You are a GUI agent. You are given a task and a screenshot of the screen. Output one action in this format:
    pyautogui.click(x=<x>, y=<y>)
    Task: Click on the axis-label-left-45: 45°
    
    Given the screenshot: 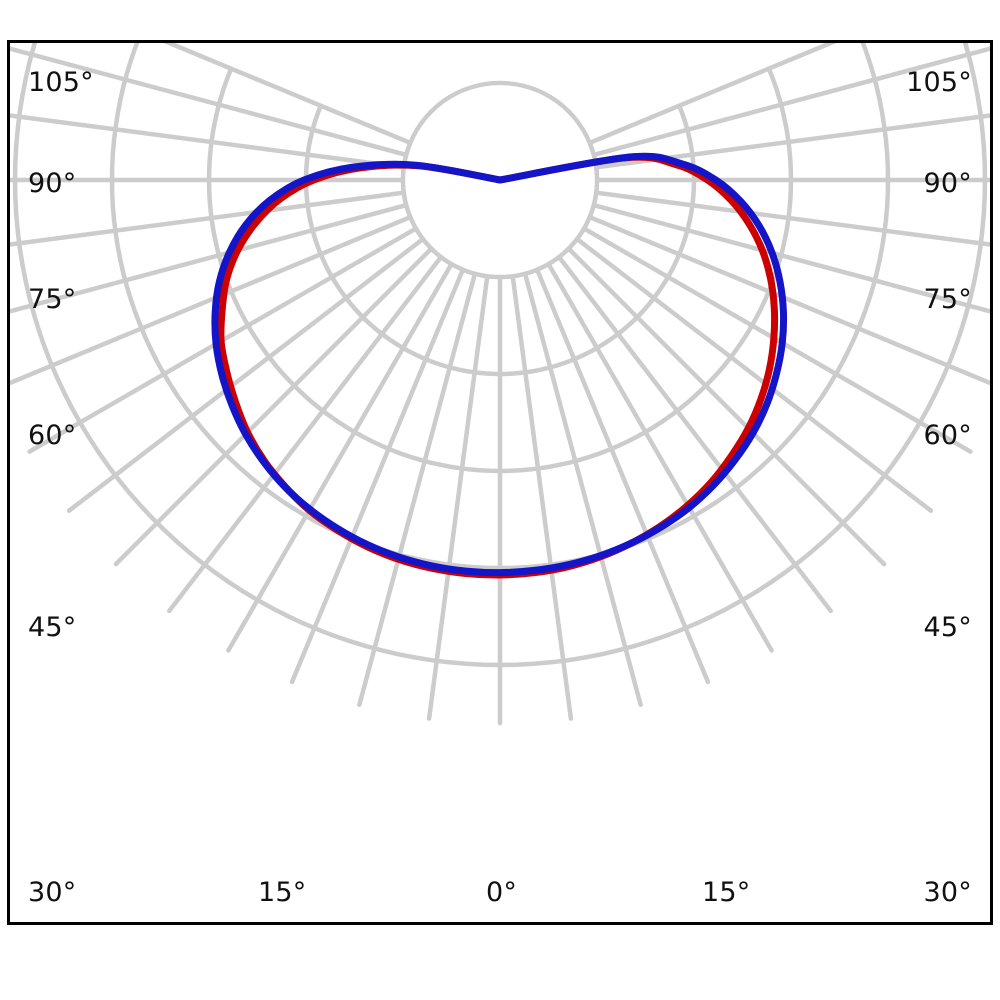 What is the action you would take?
    pyautogui.click(x=52, y=627)
    